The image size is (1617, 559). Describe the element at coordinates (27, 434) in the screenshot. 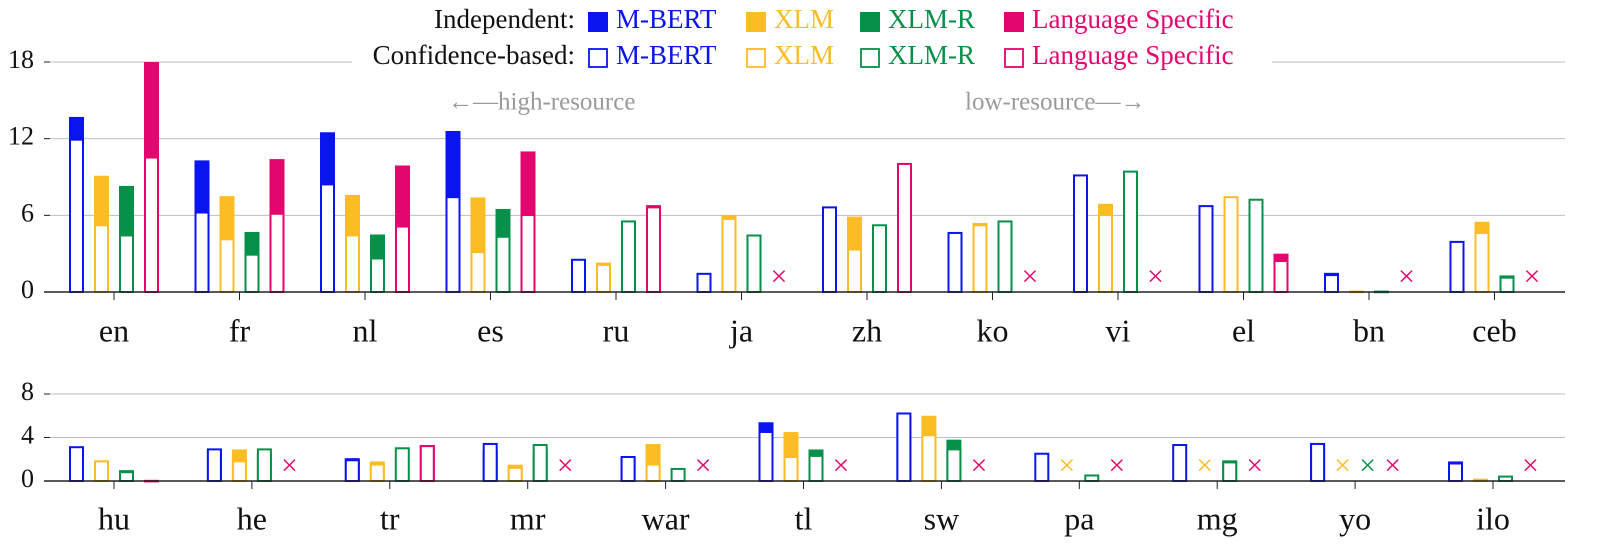

I see `y-tick-label: 4` at that location.